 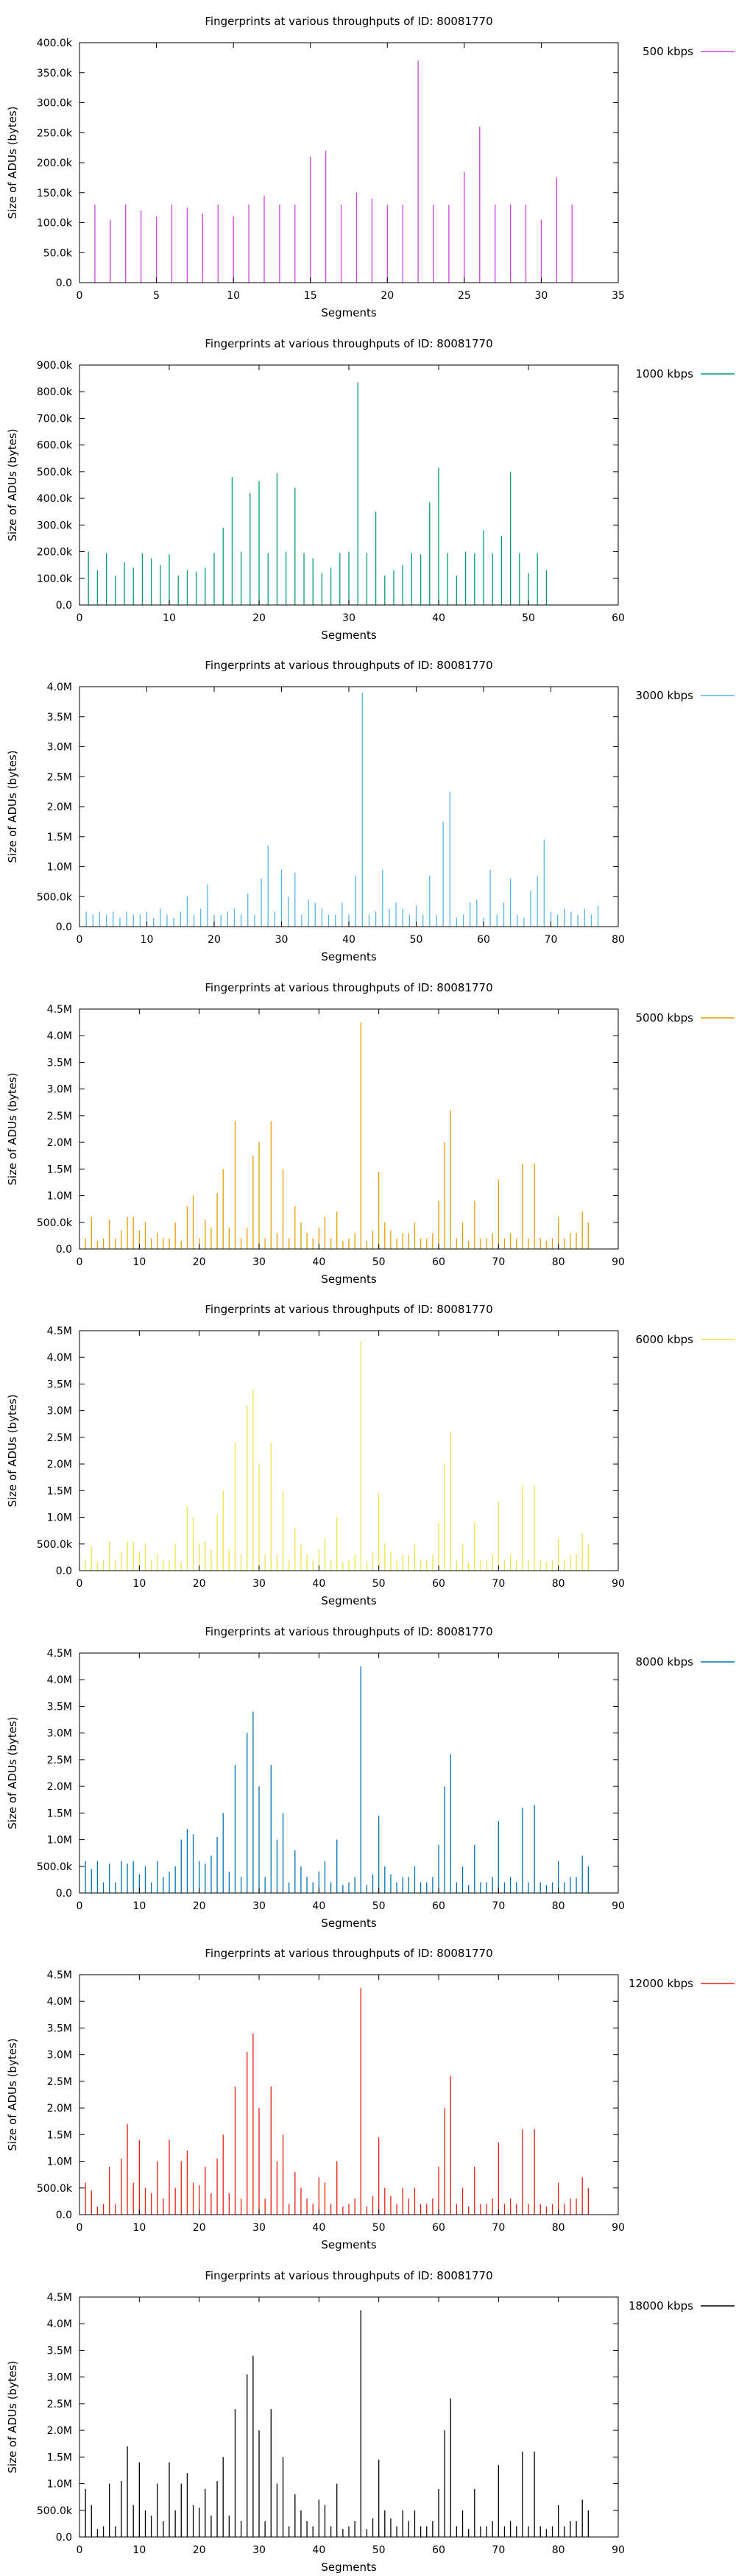 What do you see at coordinates (55, 193) in the screenshot?
I see `y-tick-label: 150.0k` at bounding box center [55, 193].